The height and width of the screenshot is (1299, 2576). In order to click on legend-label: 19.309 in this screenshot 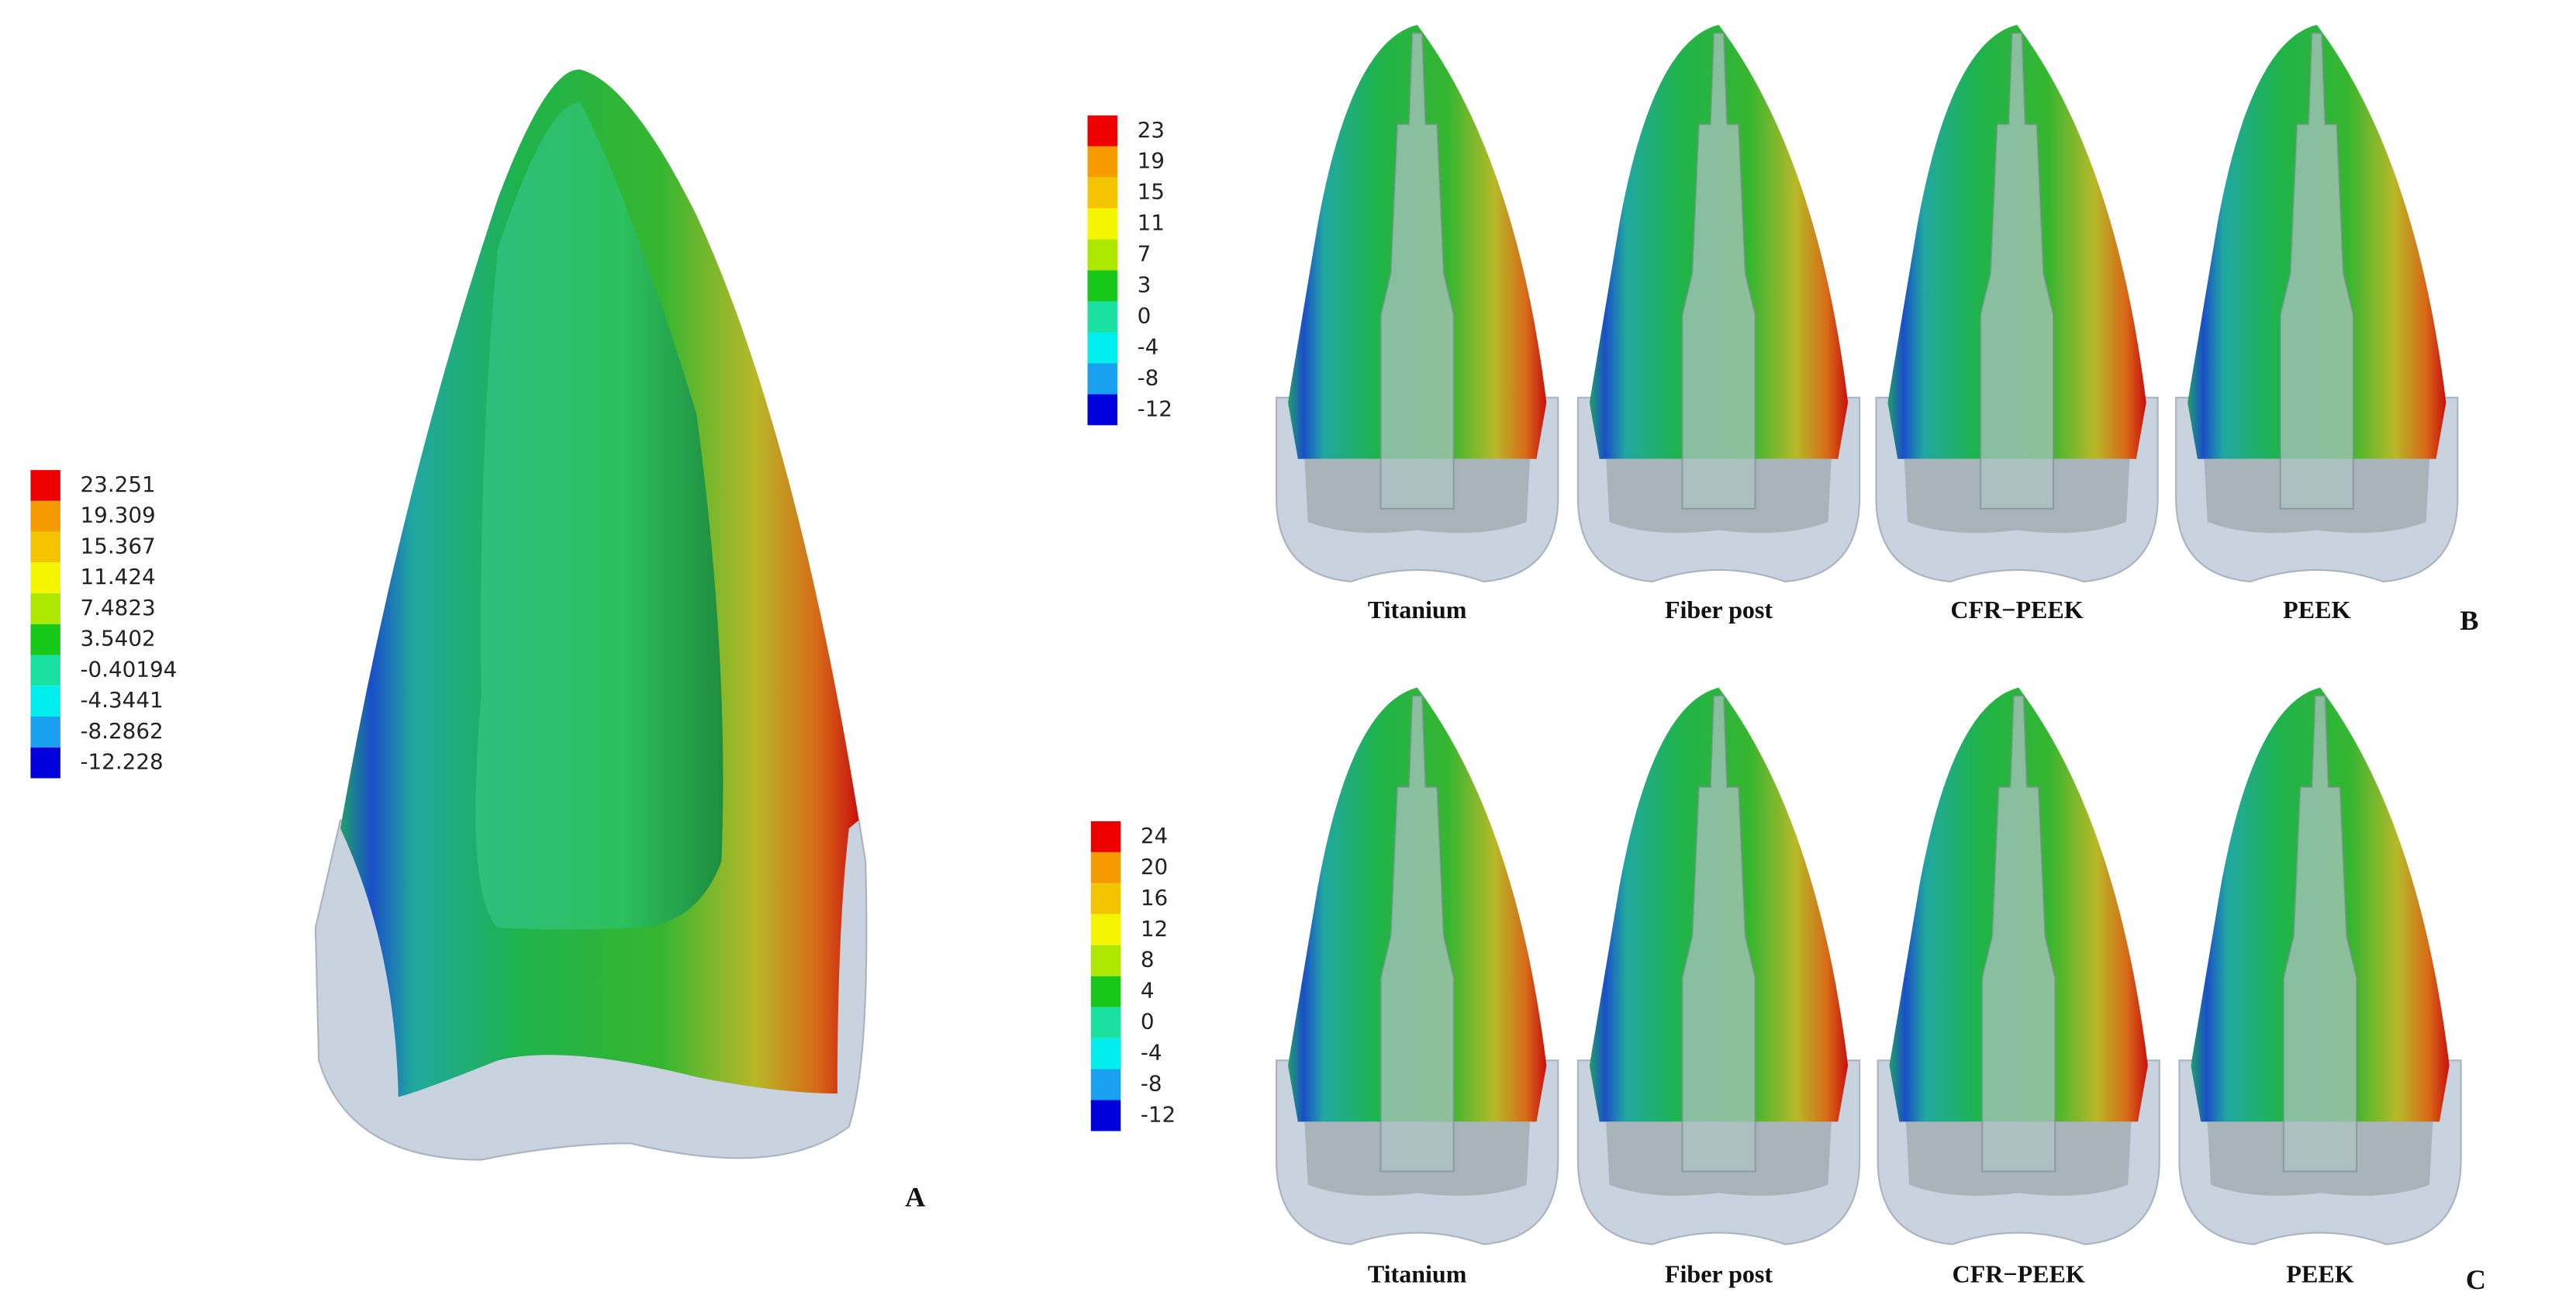, I will do `click(118, 515)`.